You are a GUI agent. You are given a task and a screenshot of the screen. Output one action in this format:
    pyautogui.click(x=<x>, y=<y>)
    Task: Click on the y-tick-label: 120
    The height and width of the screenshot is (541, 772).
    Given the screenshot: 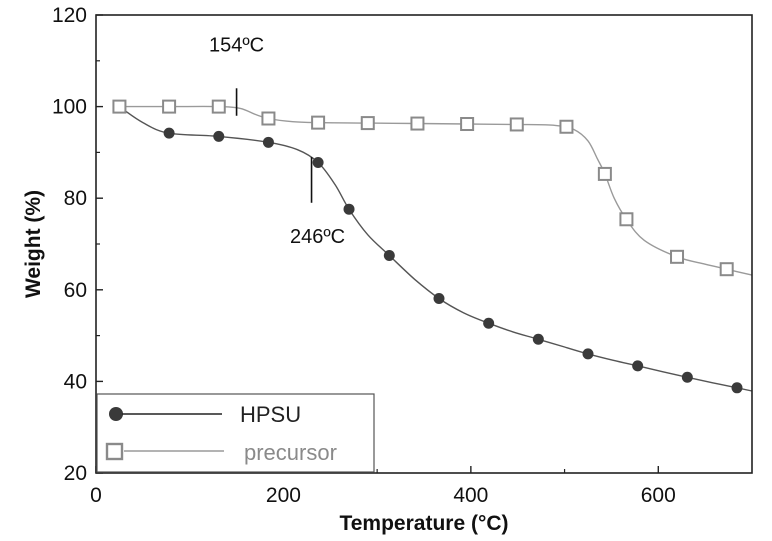 What is the action you would take?
    pyautogui.click(x=69, y=15)
    